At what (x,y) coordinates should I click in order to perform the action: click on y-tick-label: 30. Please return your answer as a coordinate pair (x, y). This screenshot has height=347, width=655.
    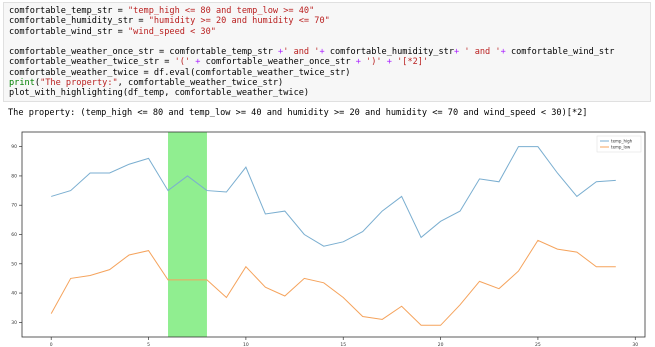
    Looking at the image, I should click on (14, 323).